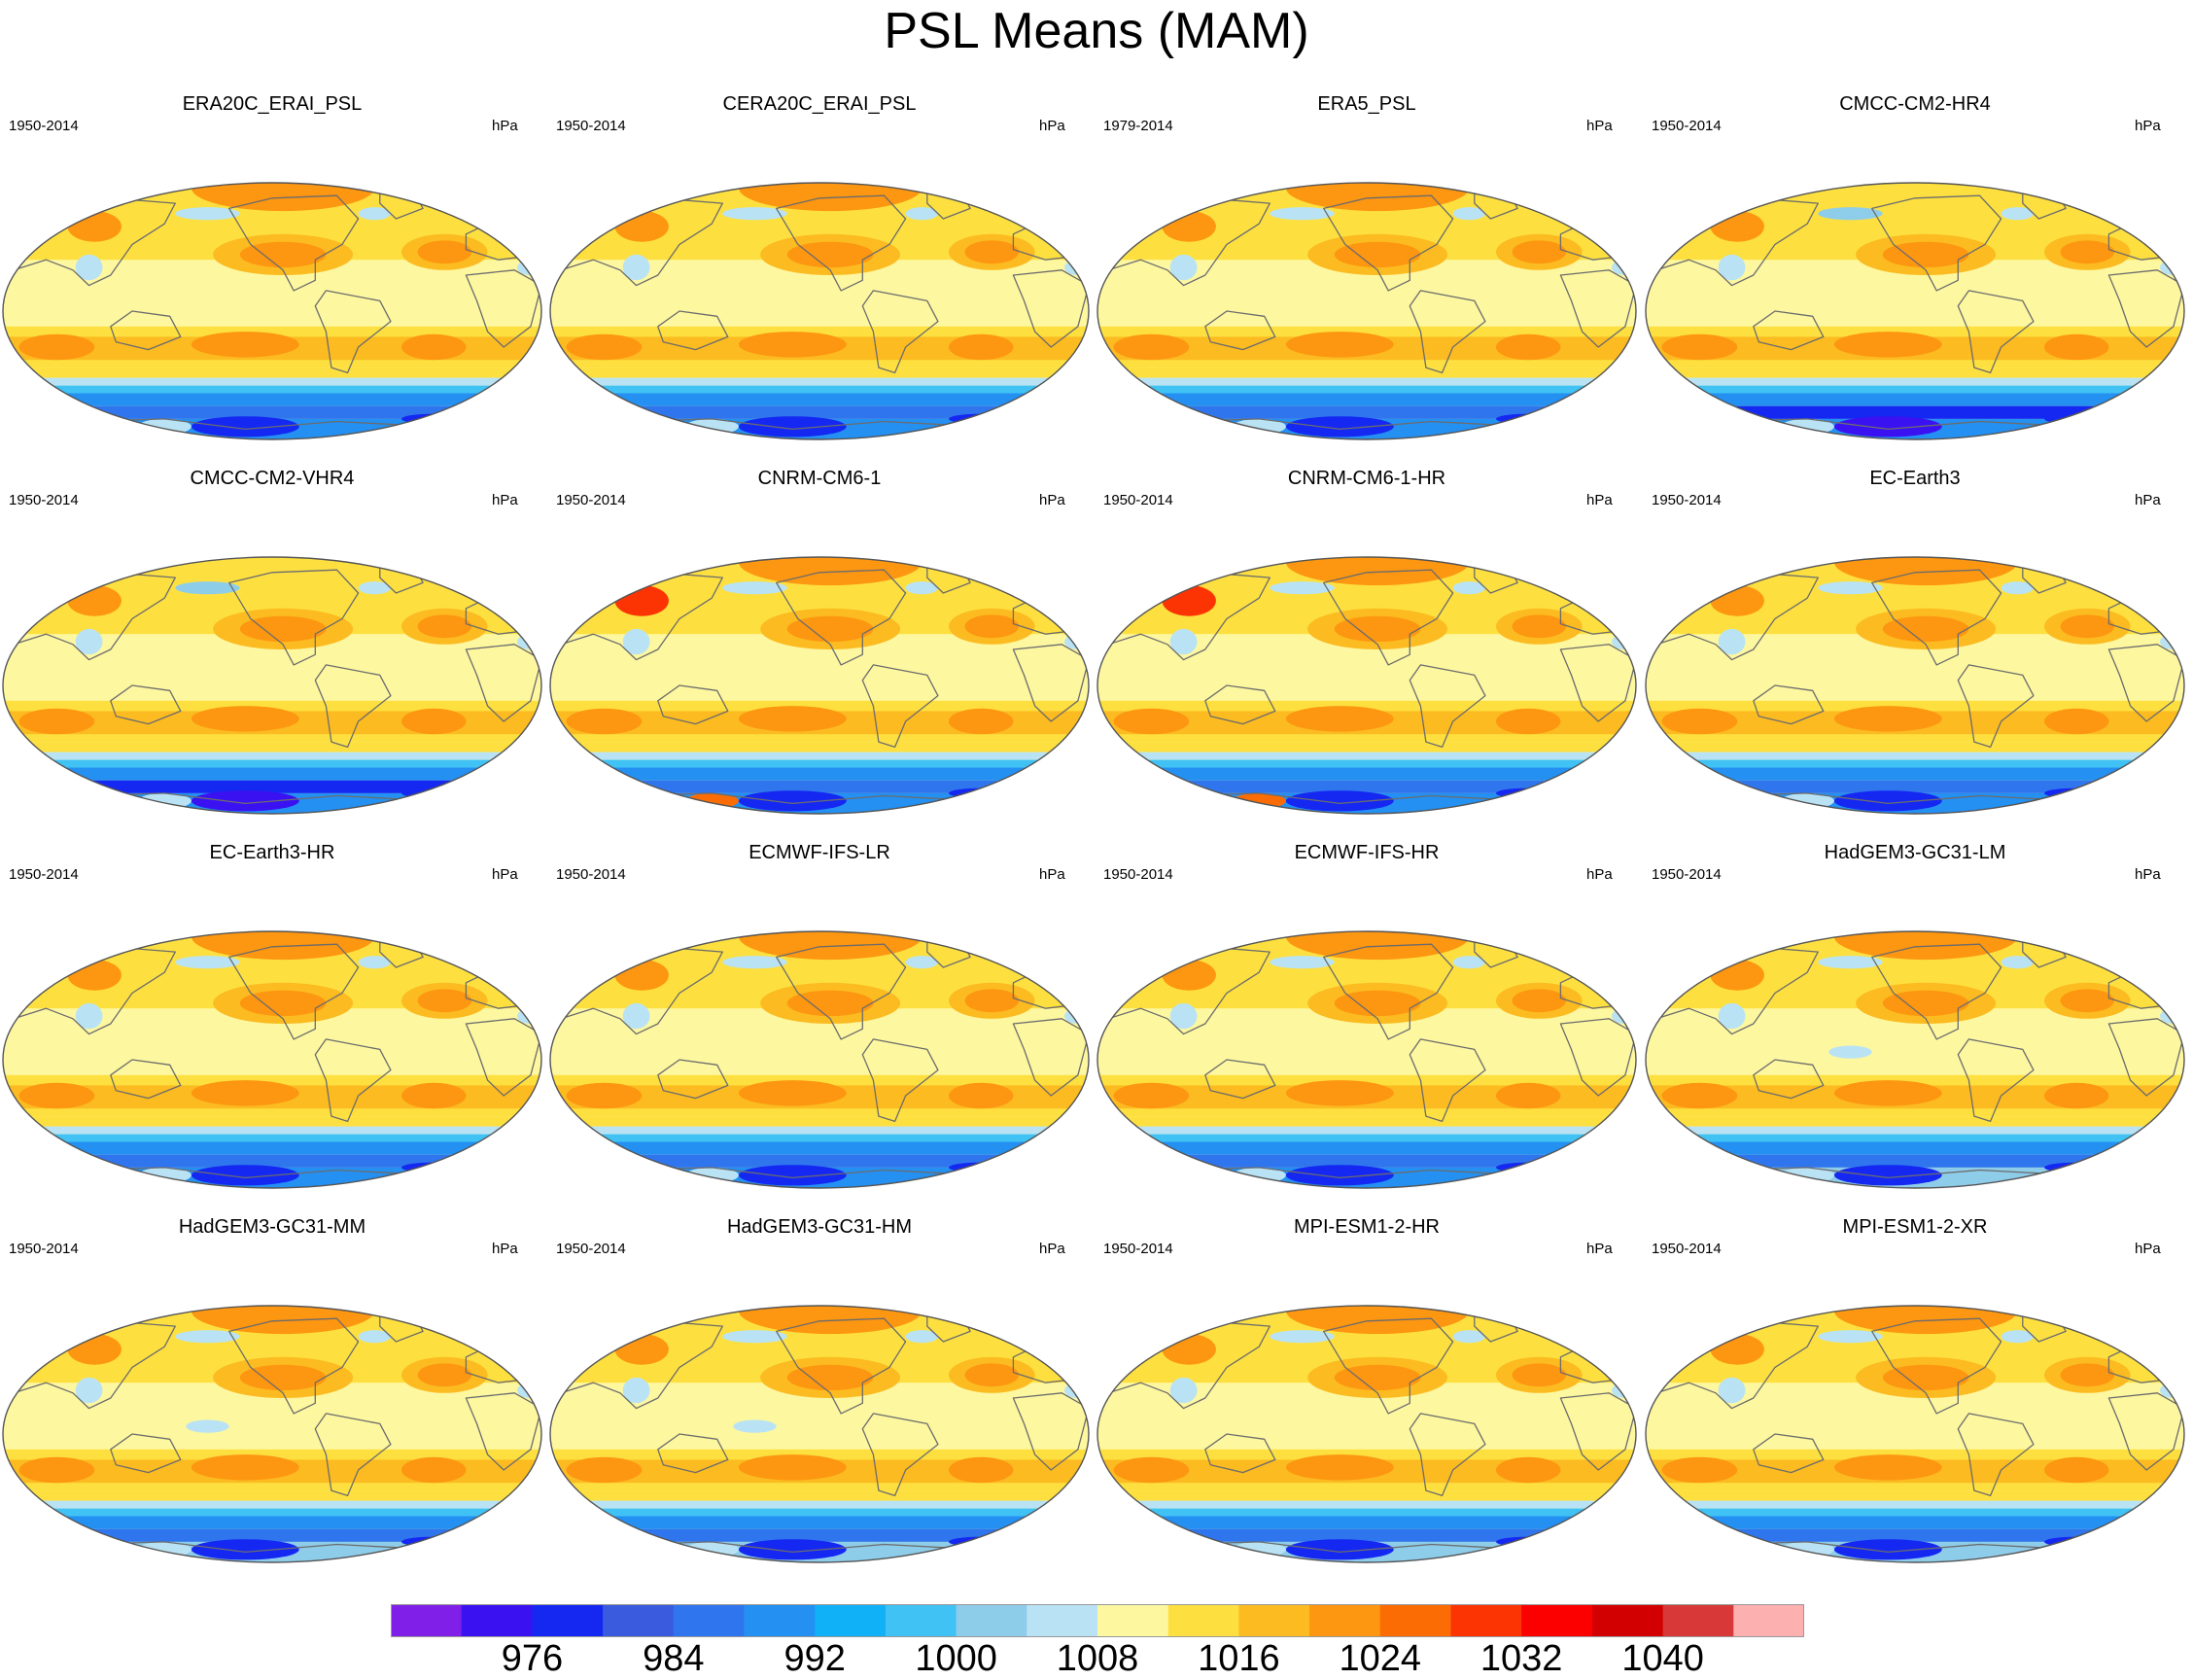 This screenshot has width=2193, height=1680. What do you see at coordinates (819, 1227) in the screenshot?
I see `panel-title: HadGEM3-GC31-HM` at bounding box center [819, 1227].